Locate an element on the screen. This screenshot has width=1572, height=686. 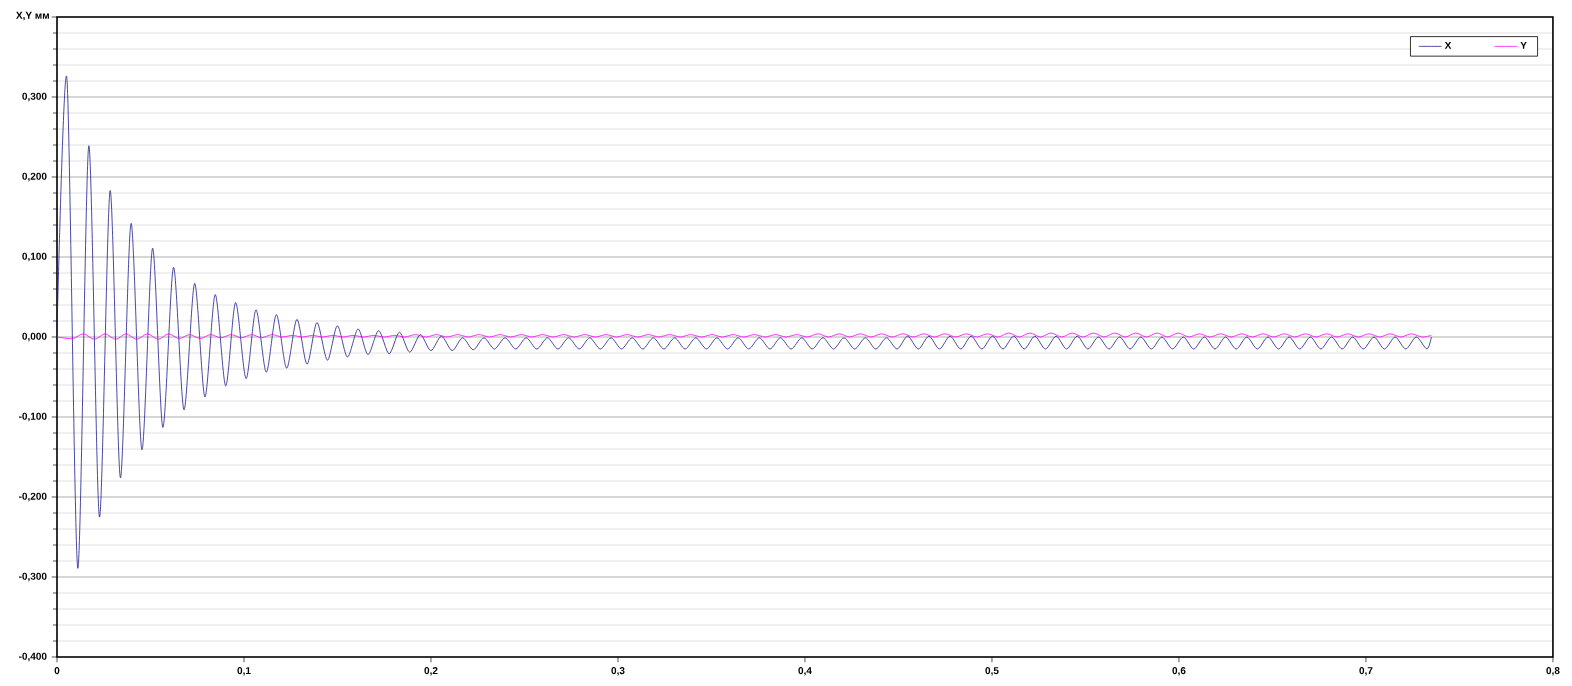
y-tick-label: -0,300 is located at coordinates (33, 577).